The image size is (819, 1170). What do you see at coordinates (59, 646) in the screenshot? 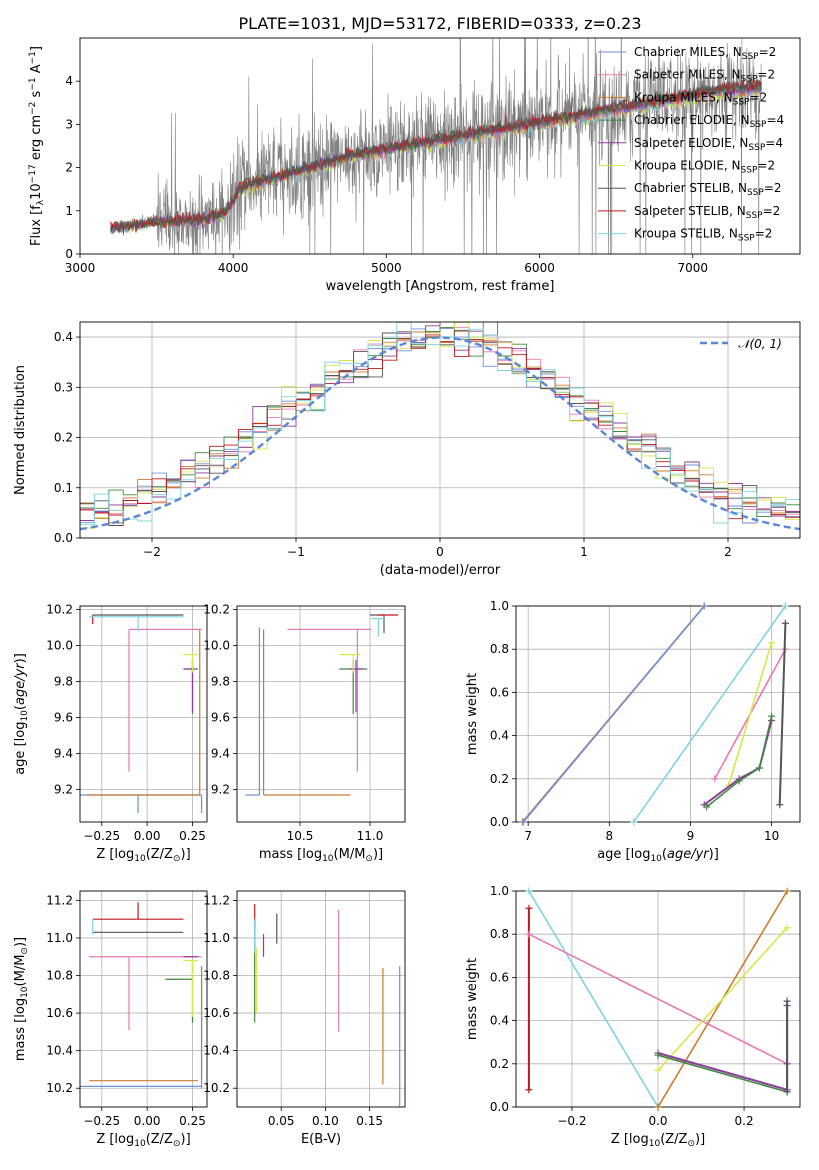
I see `age_vs_Z-ytick-label: 10.0` at bounding box center [59, 646].